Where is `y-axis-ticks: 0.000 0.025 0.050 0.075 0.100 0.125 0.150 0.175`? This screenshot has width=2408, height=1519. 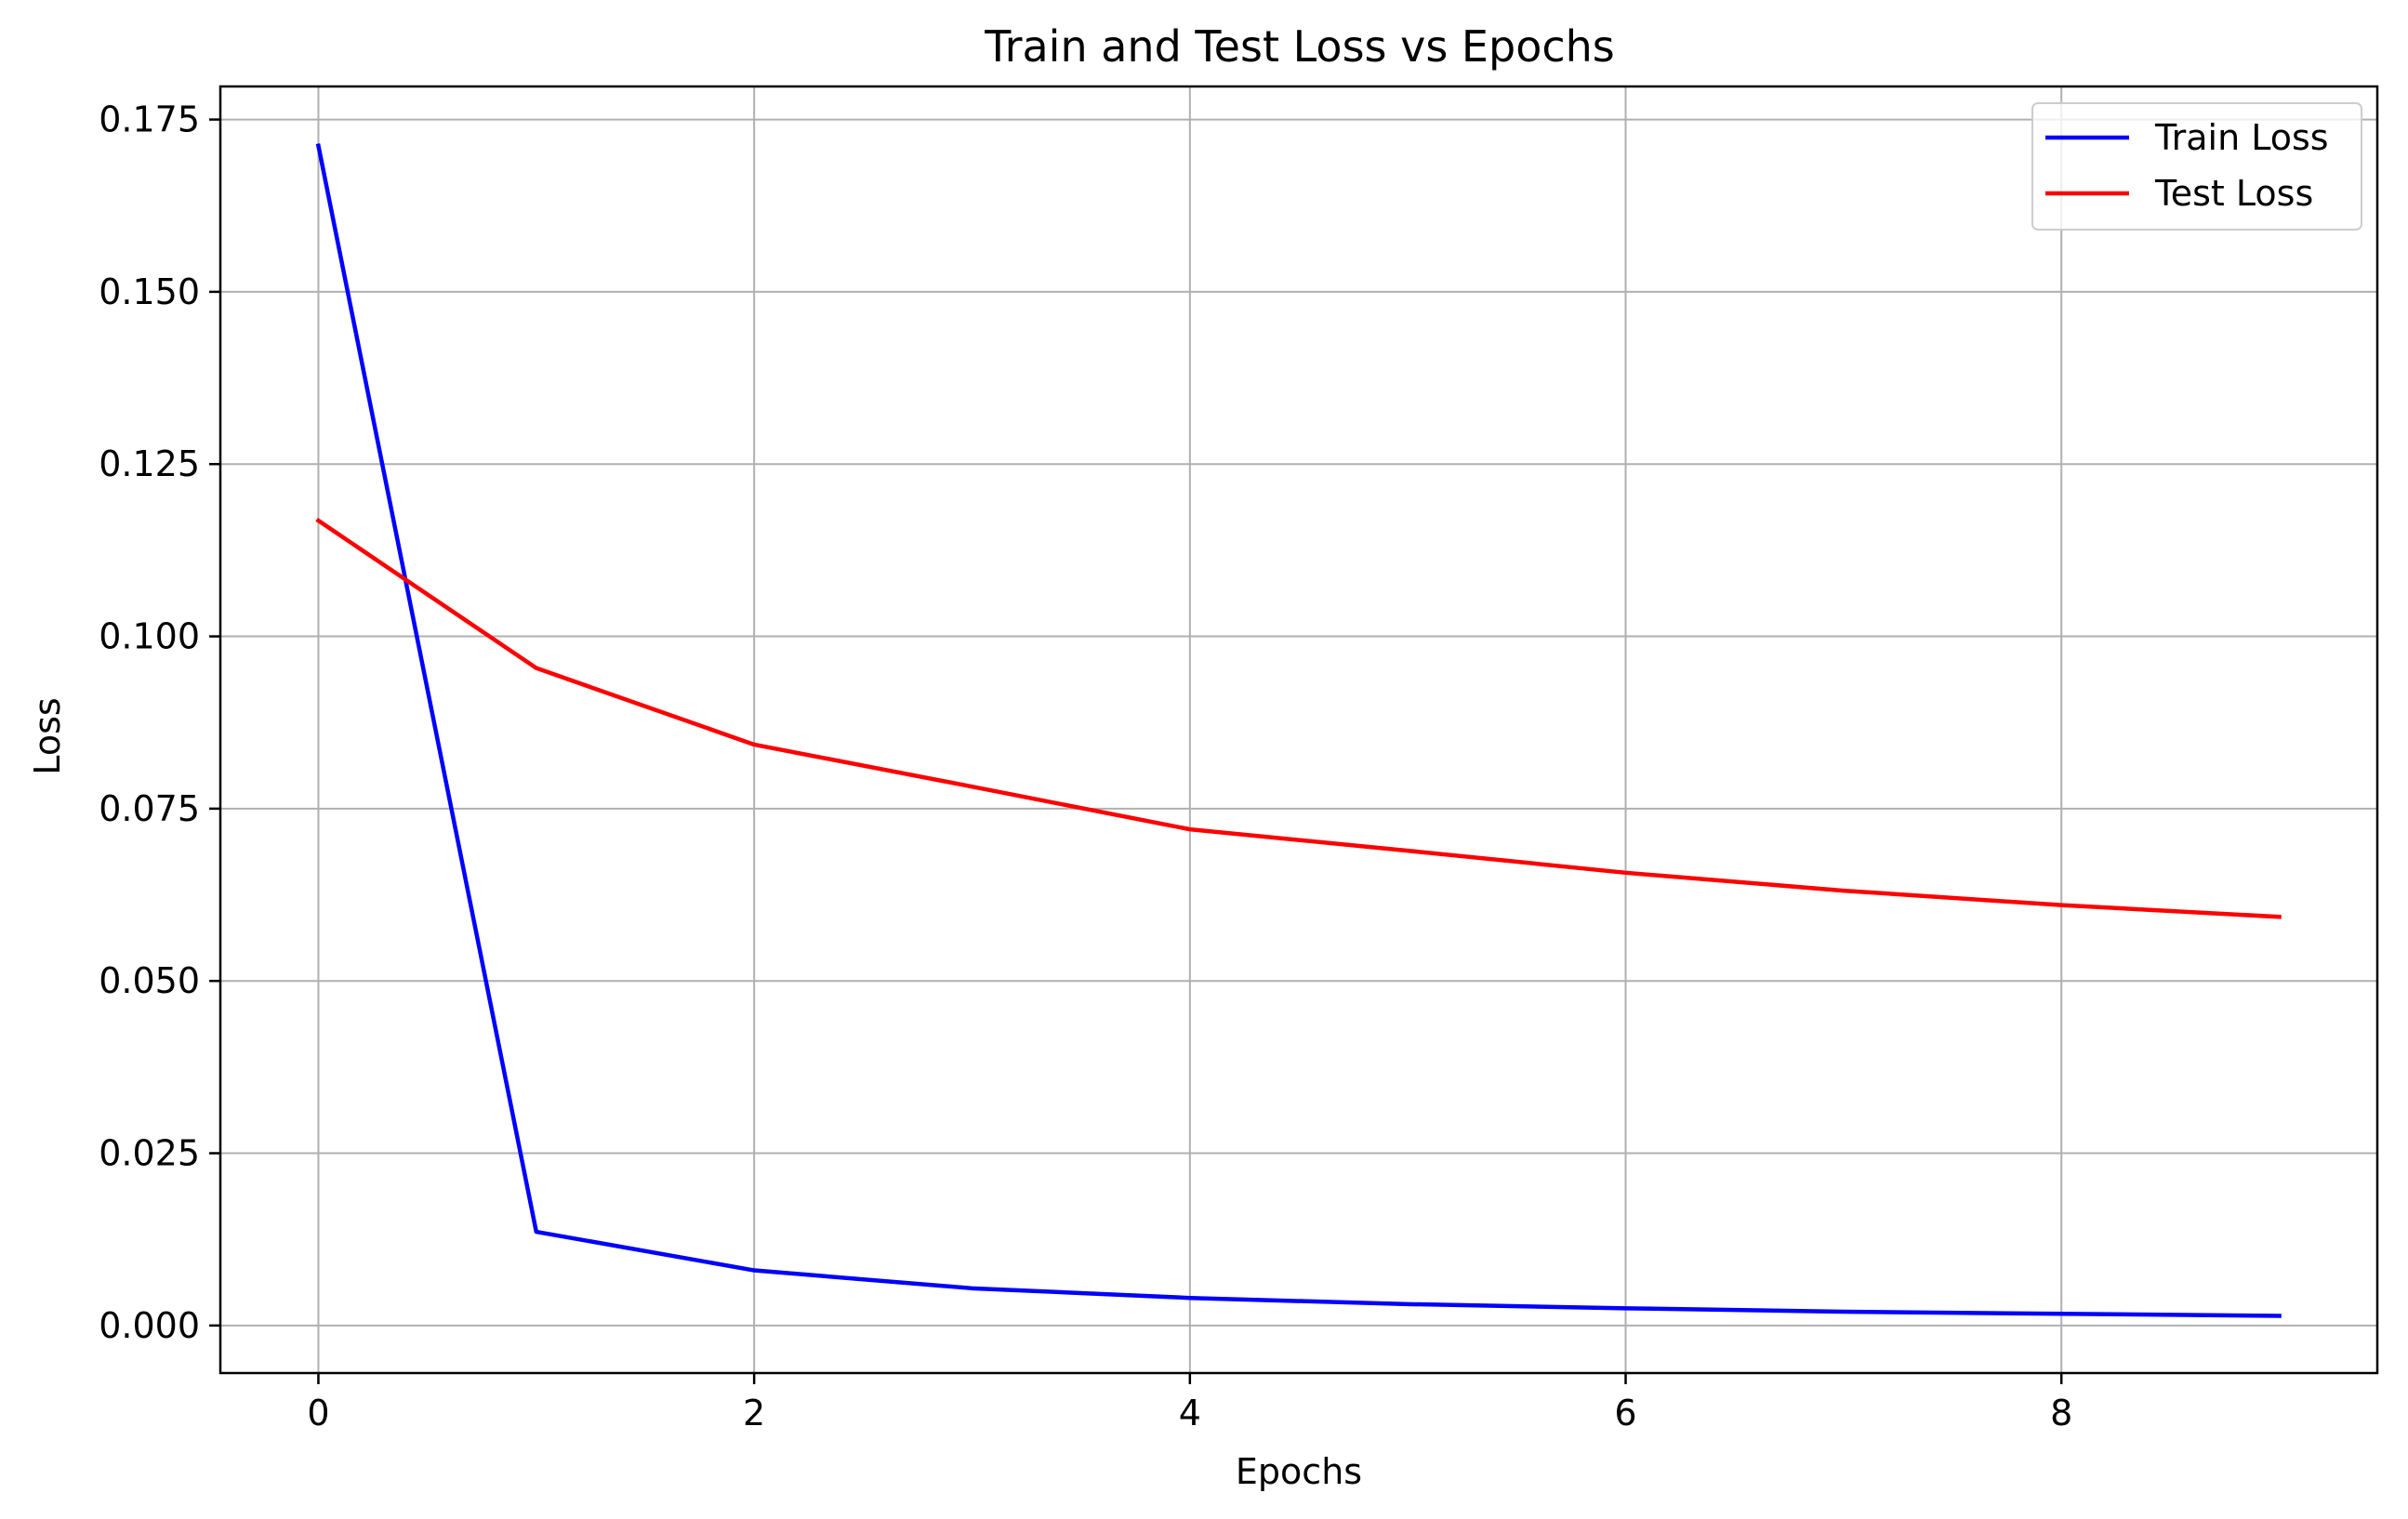
y-axis-ticks: 0.000 0.025 0.050 0.075 0.100 0.125 0.150 0.175 is located at coordinates (159, 722).